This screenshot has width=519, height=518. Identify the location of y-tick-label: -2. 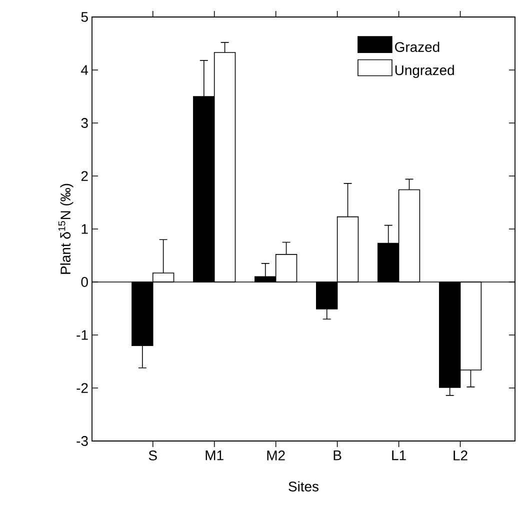
(82, 388).